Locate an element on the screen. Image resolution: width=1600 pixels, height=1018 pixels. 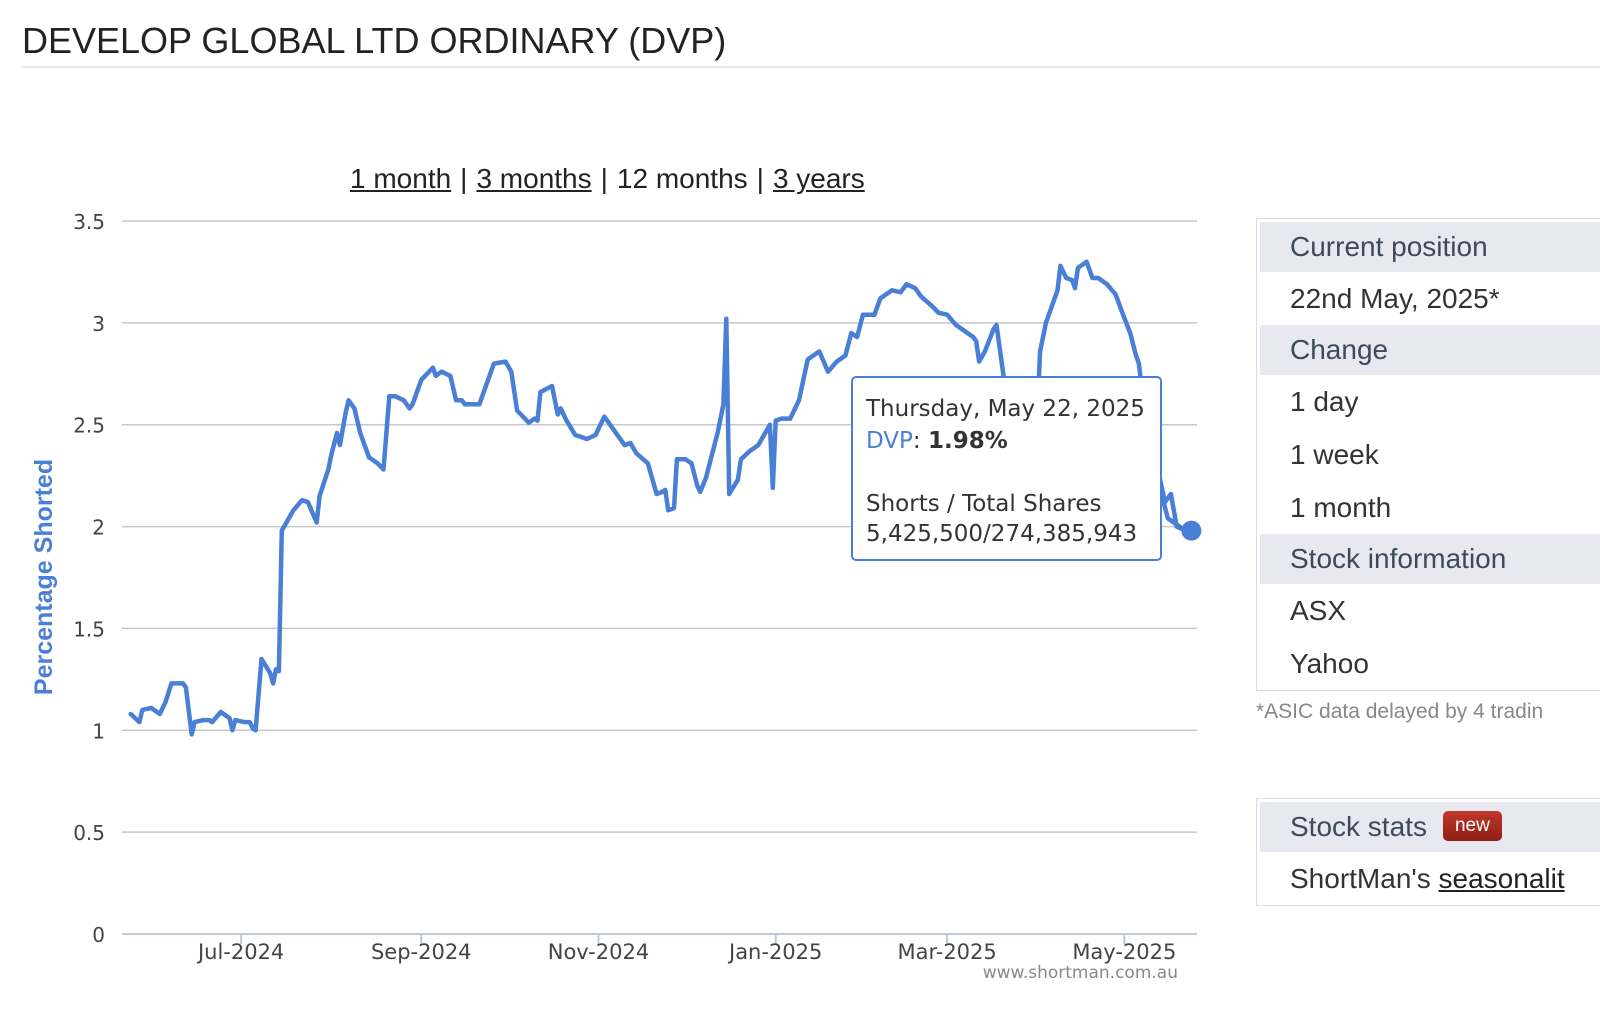
y-tick-label: 1.5 is located at coordinates (89, 629).